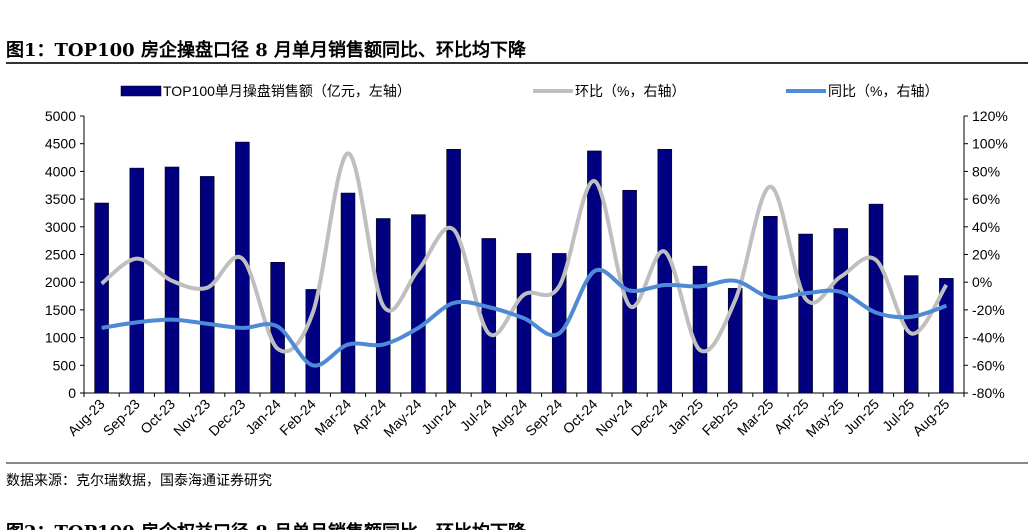 Image resolution: width=1032 pixels, height=530 pixels. Describe the element at coordinates (883, 91) in the screenshot. I see `legend-label-yoy: 同比（%，右轴）` at that location.